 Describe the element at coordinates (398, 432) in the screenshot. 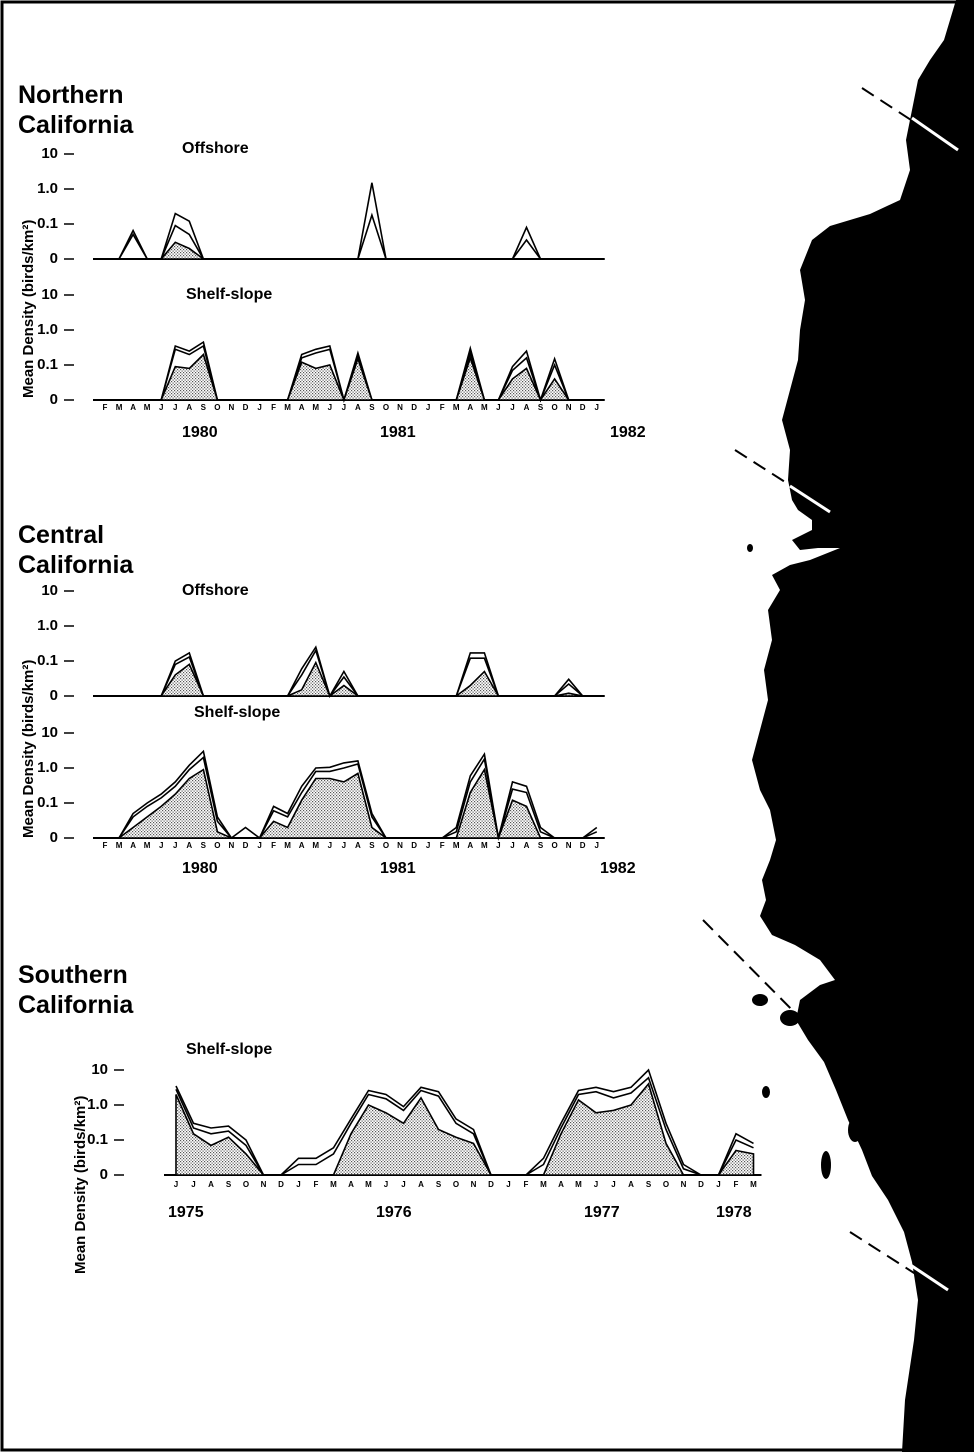

I see `year-label: 1981` at that location.